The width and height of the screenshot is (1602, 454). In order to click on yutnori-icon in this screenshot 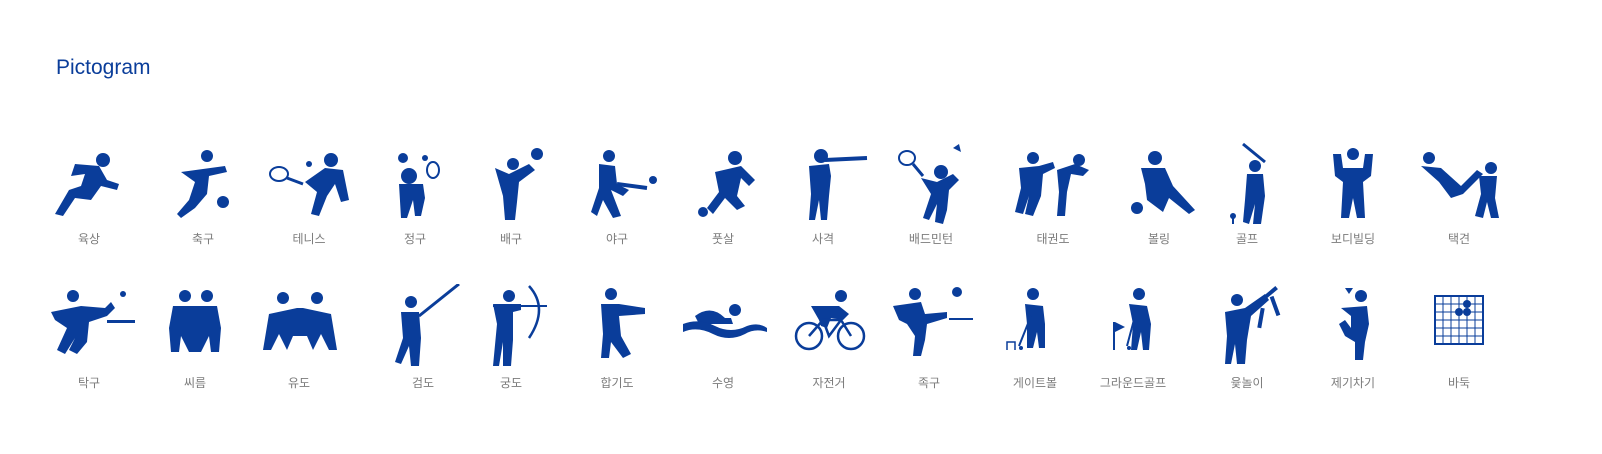, I will do `click(1253, 325)`.